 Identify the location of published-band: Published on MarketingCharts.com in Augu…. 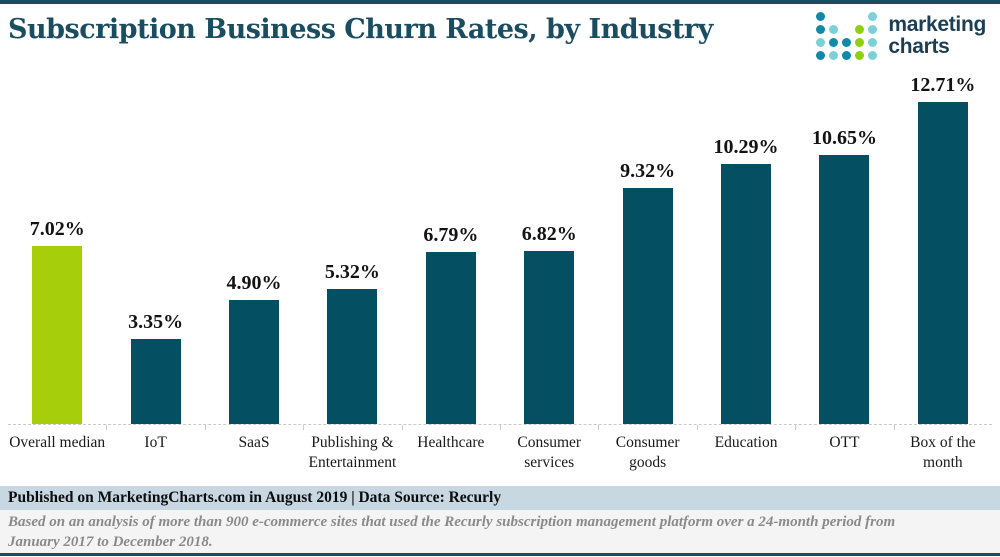
(500, 498).